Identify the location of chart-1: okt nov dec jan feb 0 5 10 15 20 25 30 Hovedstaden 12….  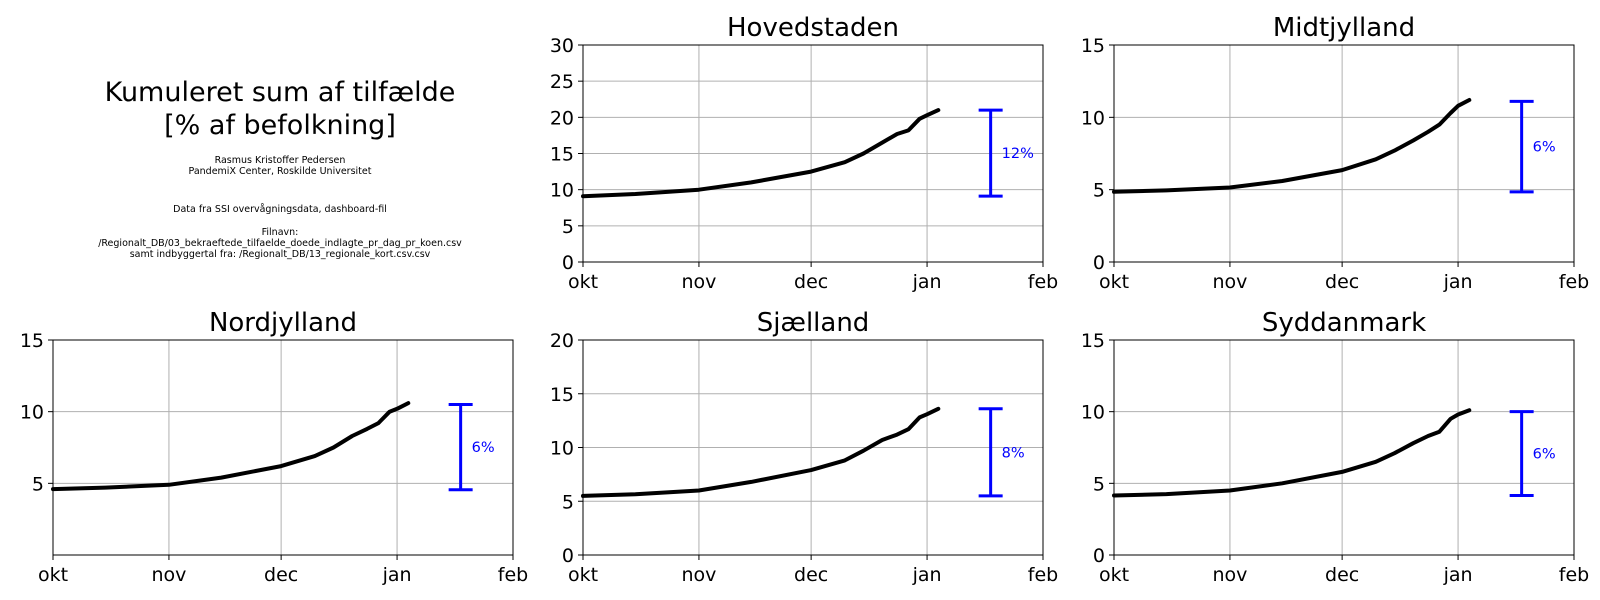
(804, 153).